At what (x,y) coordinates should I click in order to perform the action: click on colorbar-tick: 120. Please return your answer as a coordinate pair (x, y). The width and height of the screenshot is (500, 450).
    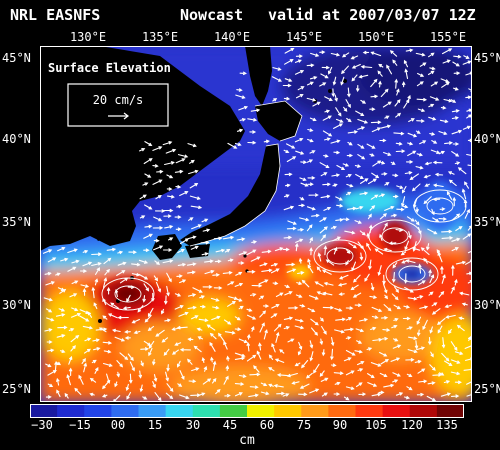
    Looking at the image, I should click on (412, 425).